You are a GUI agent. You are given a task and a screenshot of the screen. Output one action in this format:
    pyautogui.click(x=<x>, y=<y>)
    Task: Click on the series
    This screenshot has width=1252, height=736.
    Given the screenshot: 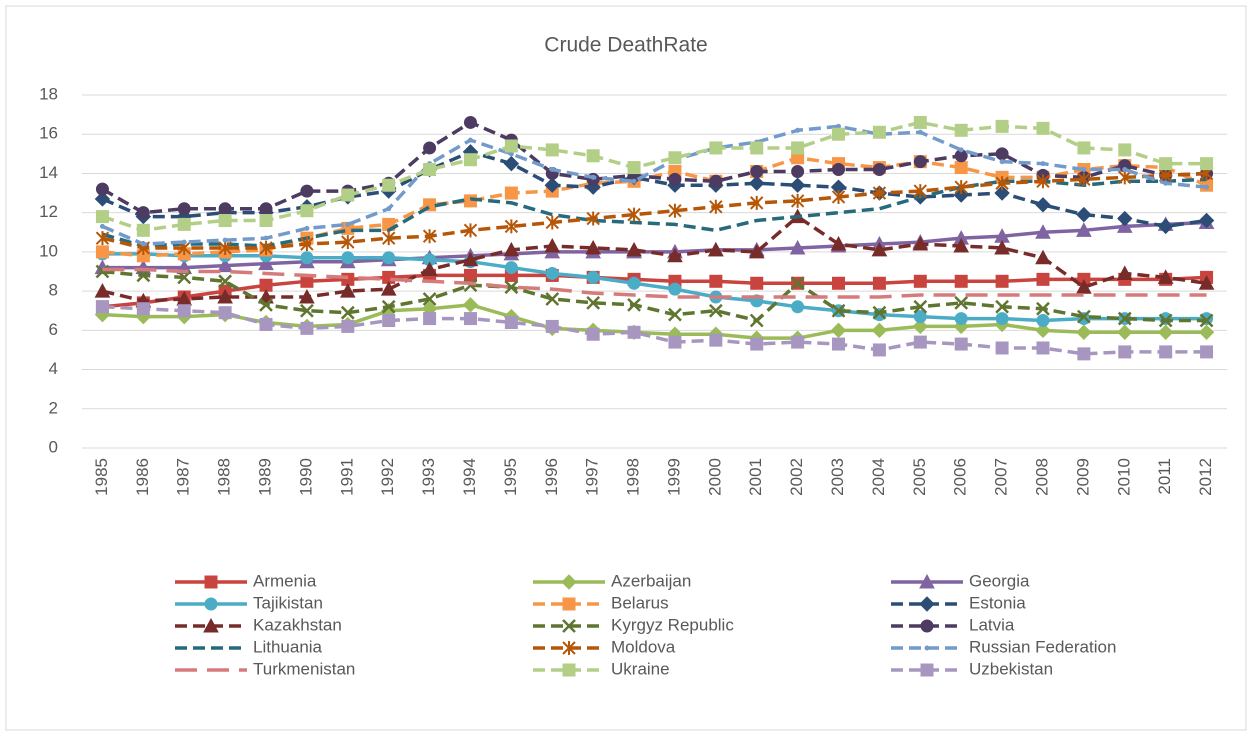 What is the action you would take?
    pyautogui.click(x=654, y=283)
    